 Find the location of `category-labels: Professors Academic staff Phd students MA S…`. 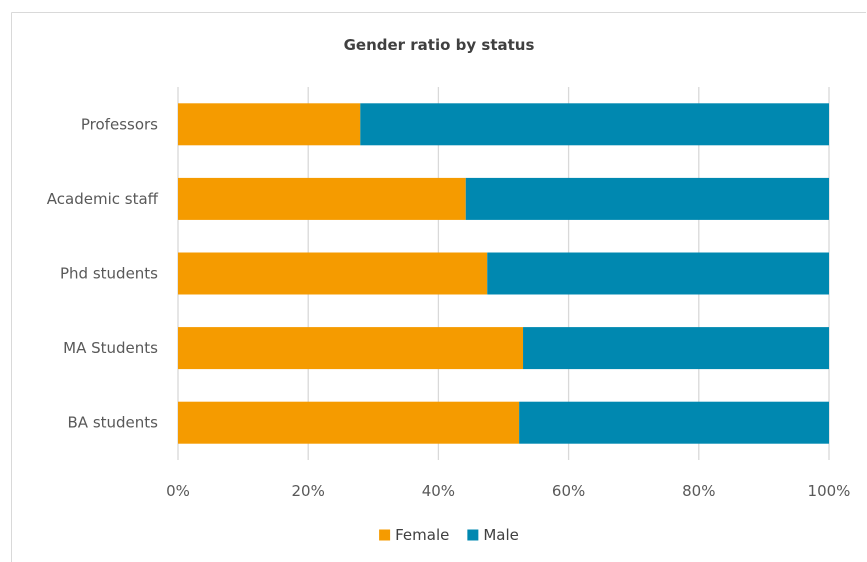

category-labels: Professors Academic staff Phd students MA S… is located at coordinates (103, 273).